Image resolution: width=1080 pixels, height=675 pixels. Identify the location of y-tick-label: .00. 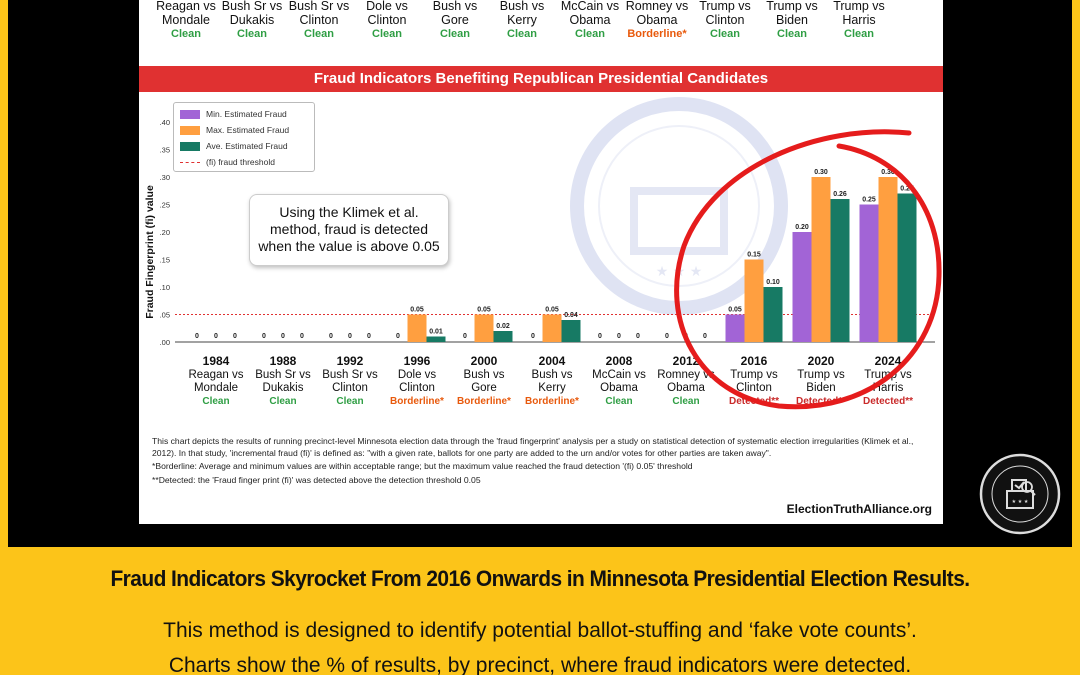
(165, 342).